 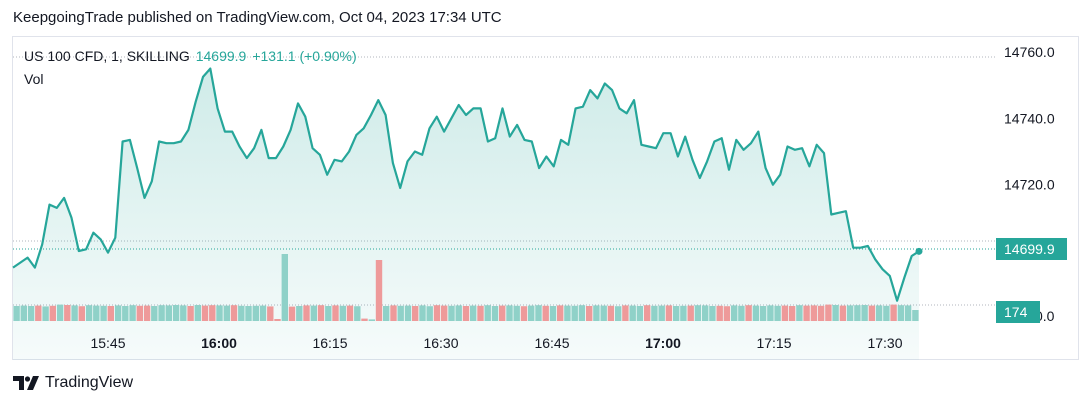 What do you see at coordinates (773, 343) in the screenshot?
I see `x-tick-label: 17:15` at bounding box center [773, 343].